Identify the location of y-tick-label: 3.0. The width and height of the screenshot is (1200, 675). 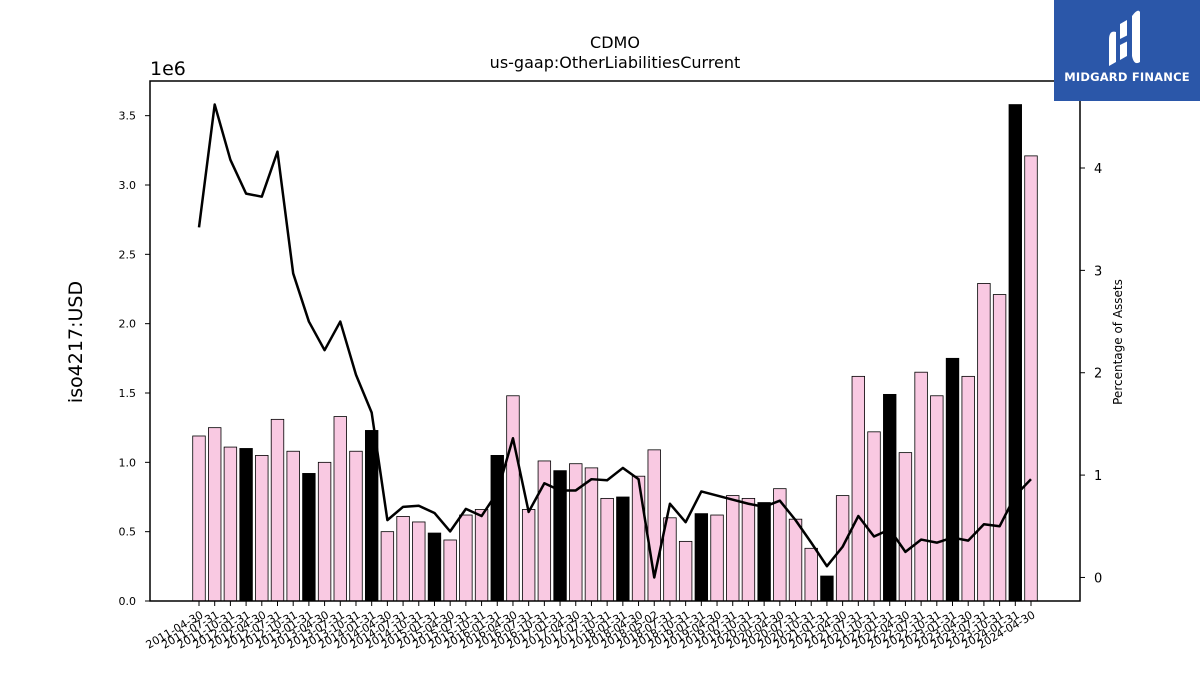
(128, 185).